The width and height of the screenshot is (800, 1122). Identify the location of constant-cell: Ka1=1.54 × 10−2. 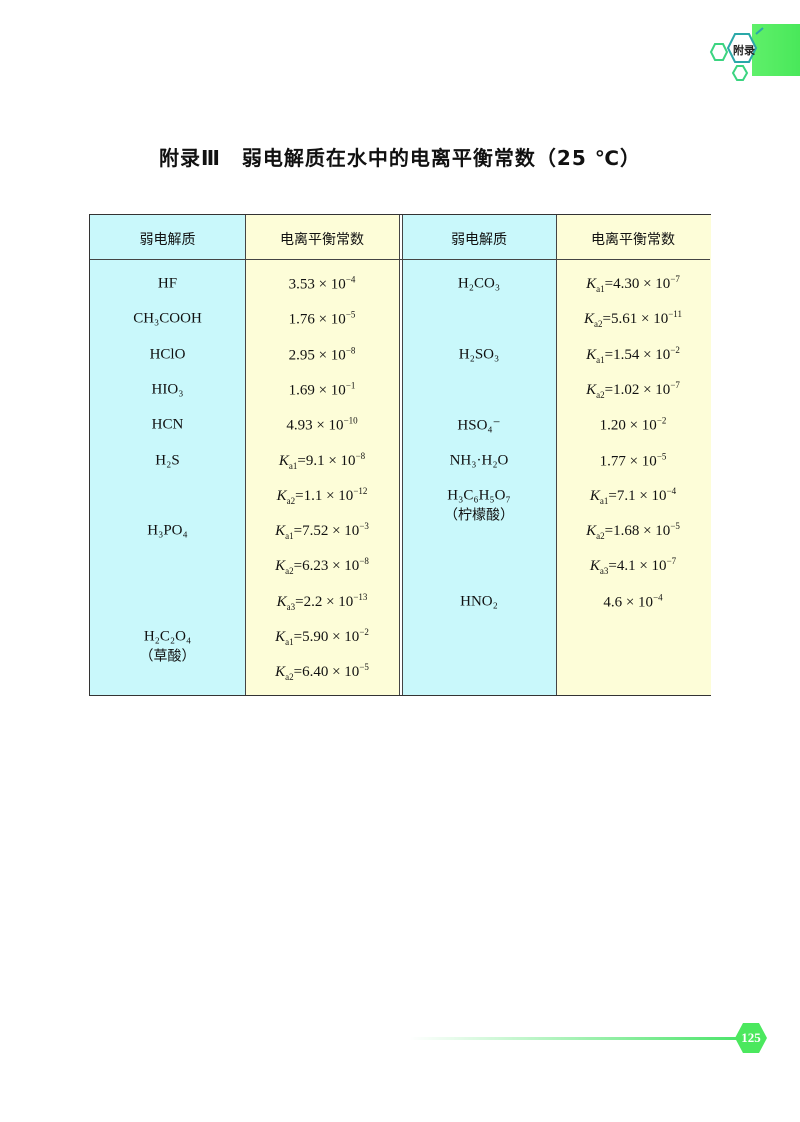
(633, 355).